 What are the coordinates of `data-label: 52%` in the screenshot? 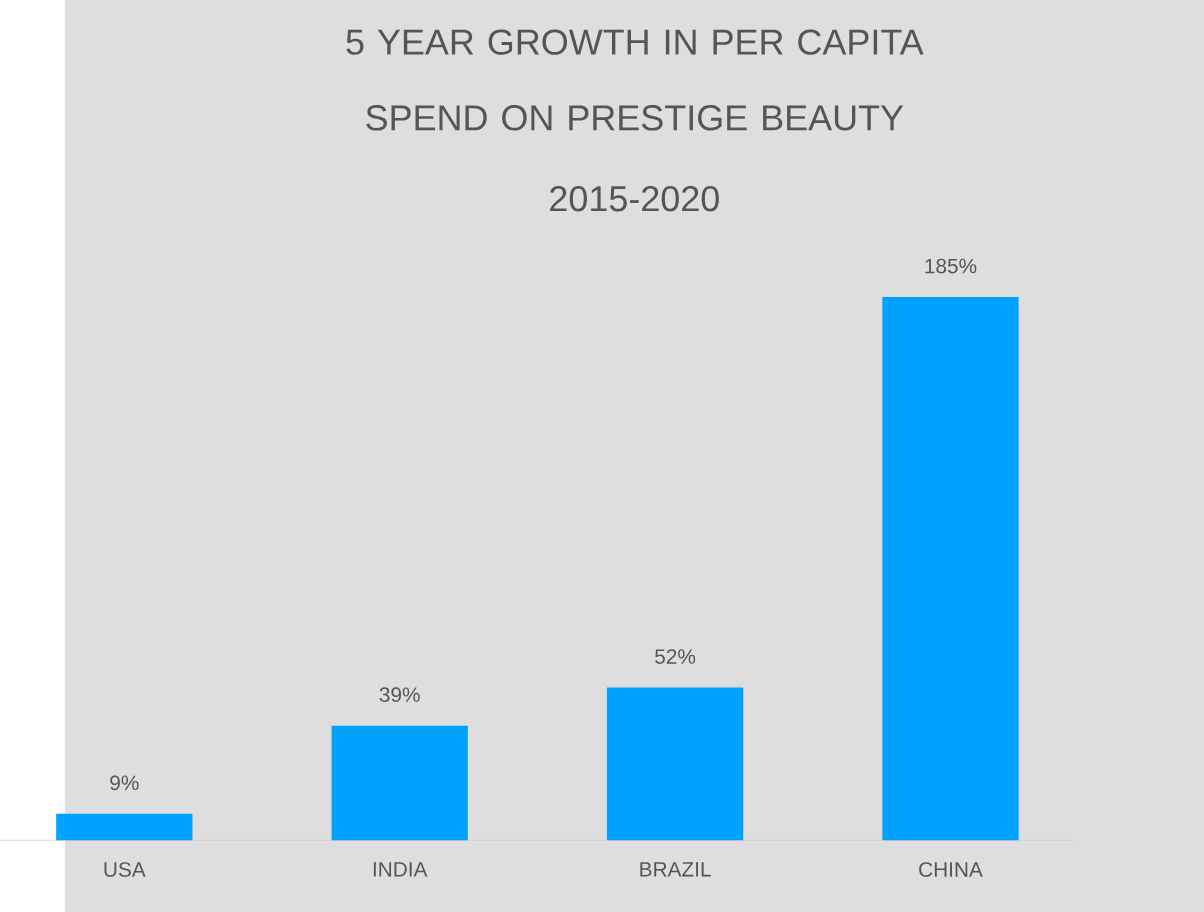 It's located at (675, 656).